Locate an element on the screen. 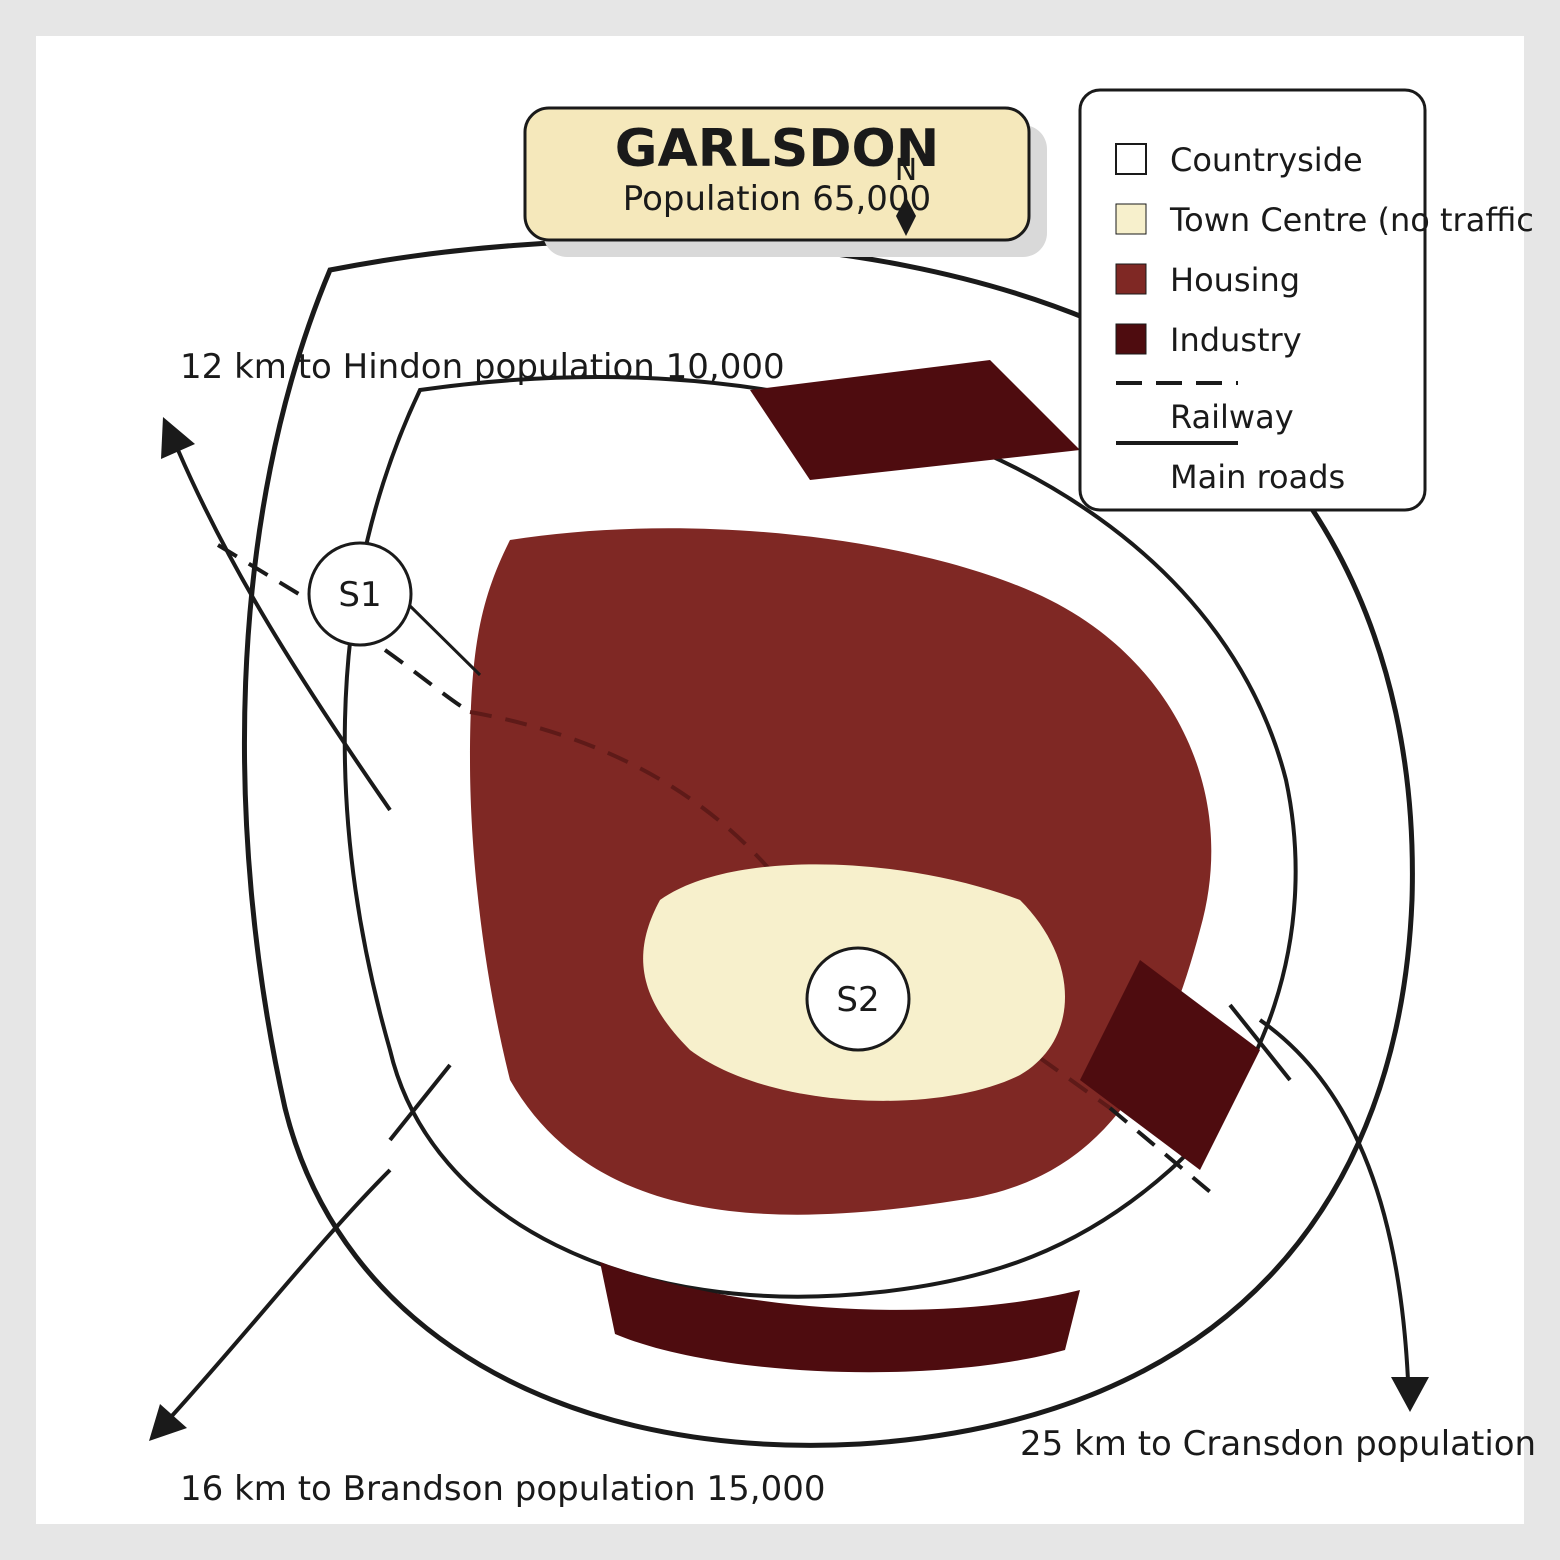 Image resolution: width=1560 pixels, height=1560 pixels. station-s2-label: S2 is located at coordinates (857, 1000).